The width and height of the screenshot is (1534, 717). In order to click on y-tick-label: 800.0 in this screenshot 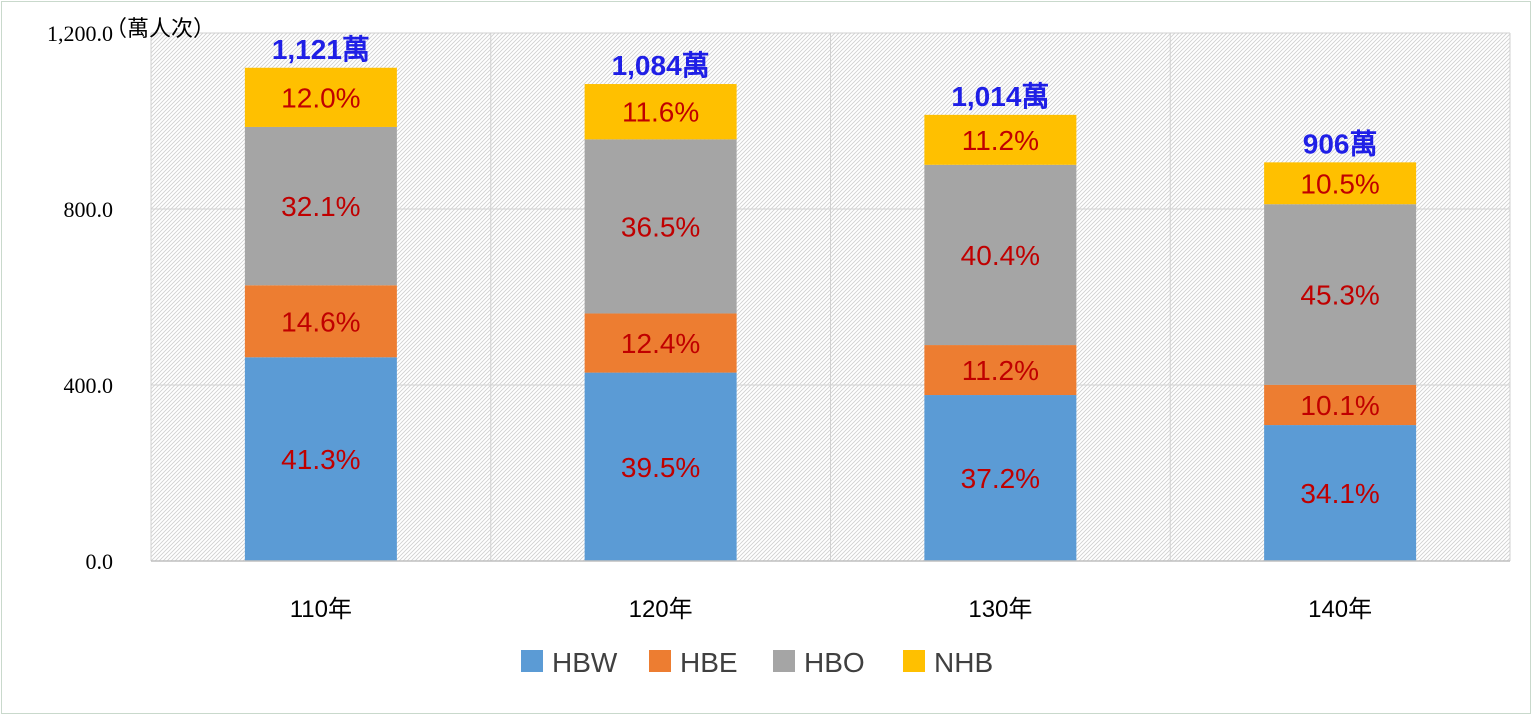, I will do `click(89, 209)`.